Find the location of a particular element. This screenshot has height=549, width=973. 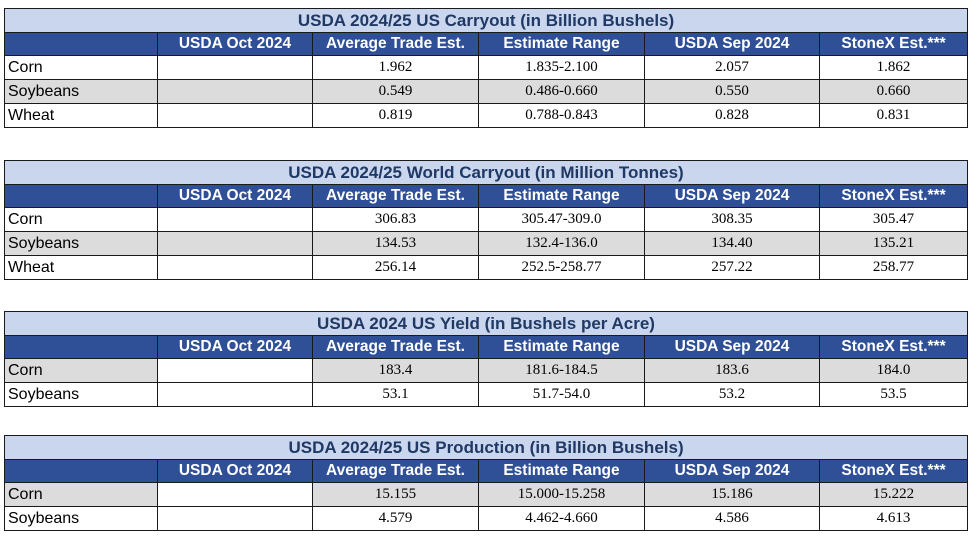

table-row: Soybeans 0.549 0.486-0.660 0.550 0.660 is located at coordinates (486, 91).